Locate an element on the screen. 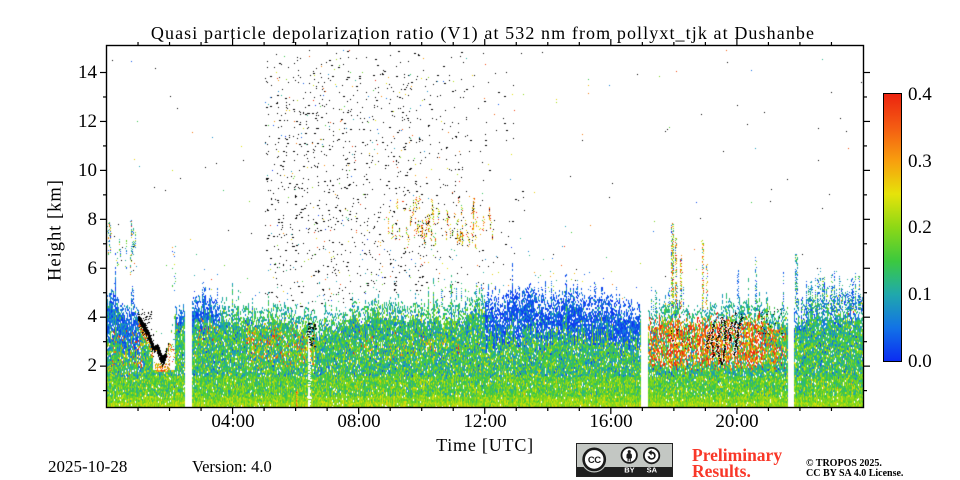  svg-text: CC is located at coordinates (593, 460).